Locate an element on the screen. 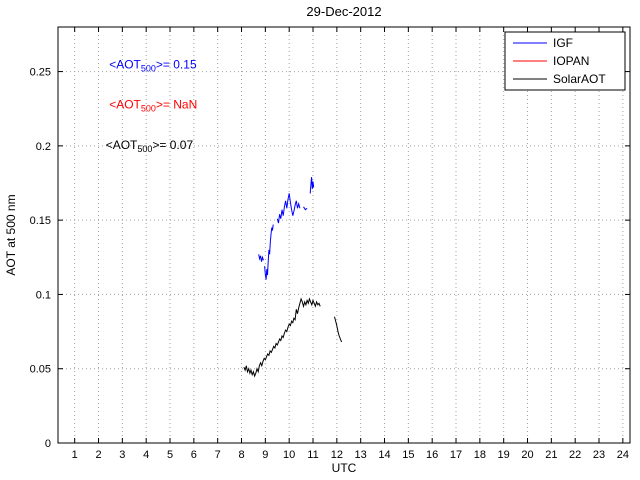 This screenshot has height=480, width=640. x-tick-label: 5 is located at coordinates (170, 455).